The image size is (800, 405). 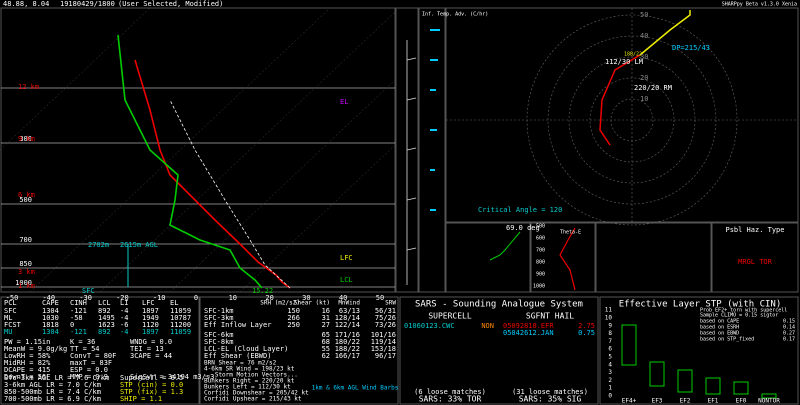 What do you see at coordinates (755, 262) in the screenshot?
I see `hazard-value: MRGL TOR` at bounding box center [755, 262].